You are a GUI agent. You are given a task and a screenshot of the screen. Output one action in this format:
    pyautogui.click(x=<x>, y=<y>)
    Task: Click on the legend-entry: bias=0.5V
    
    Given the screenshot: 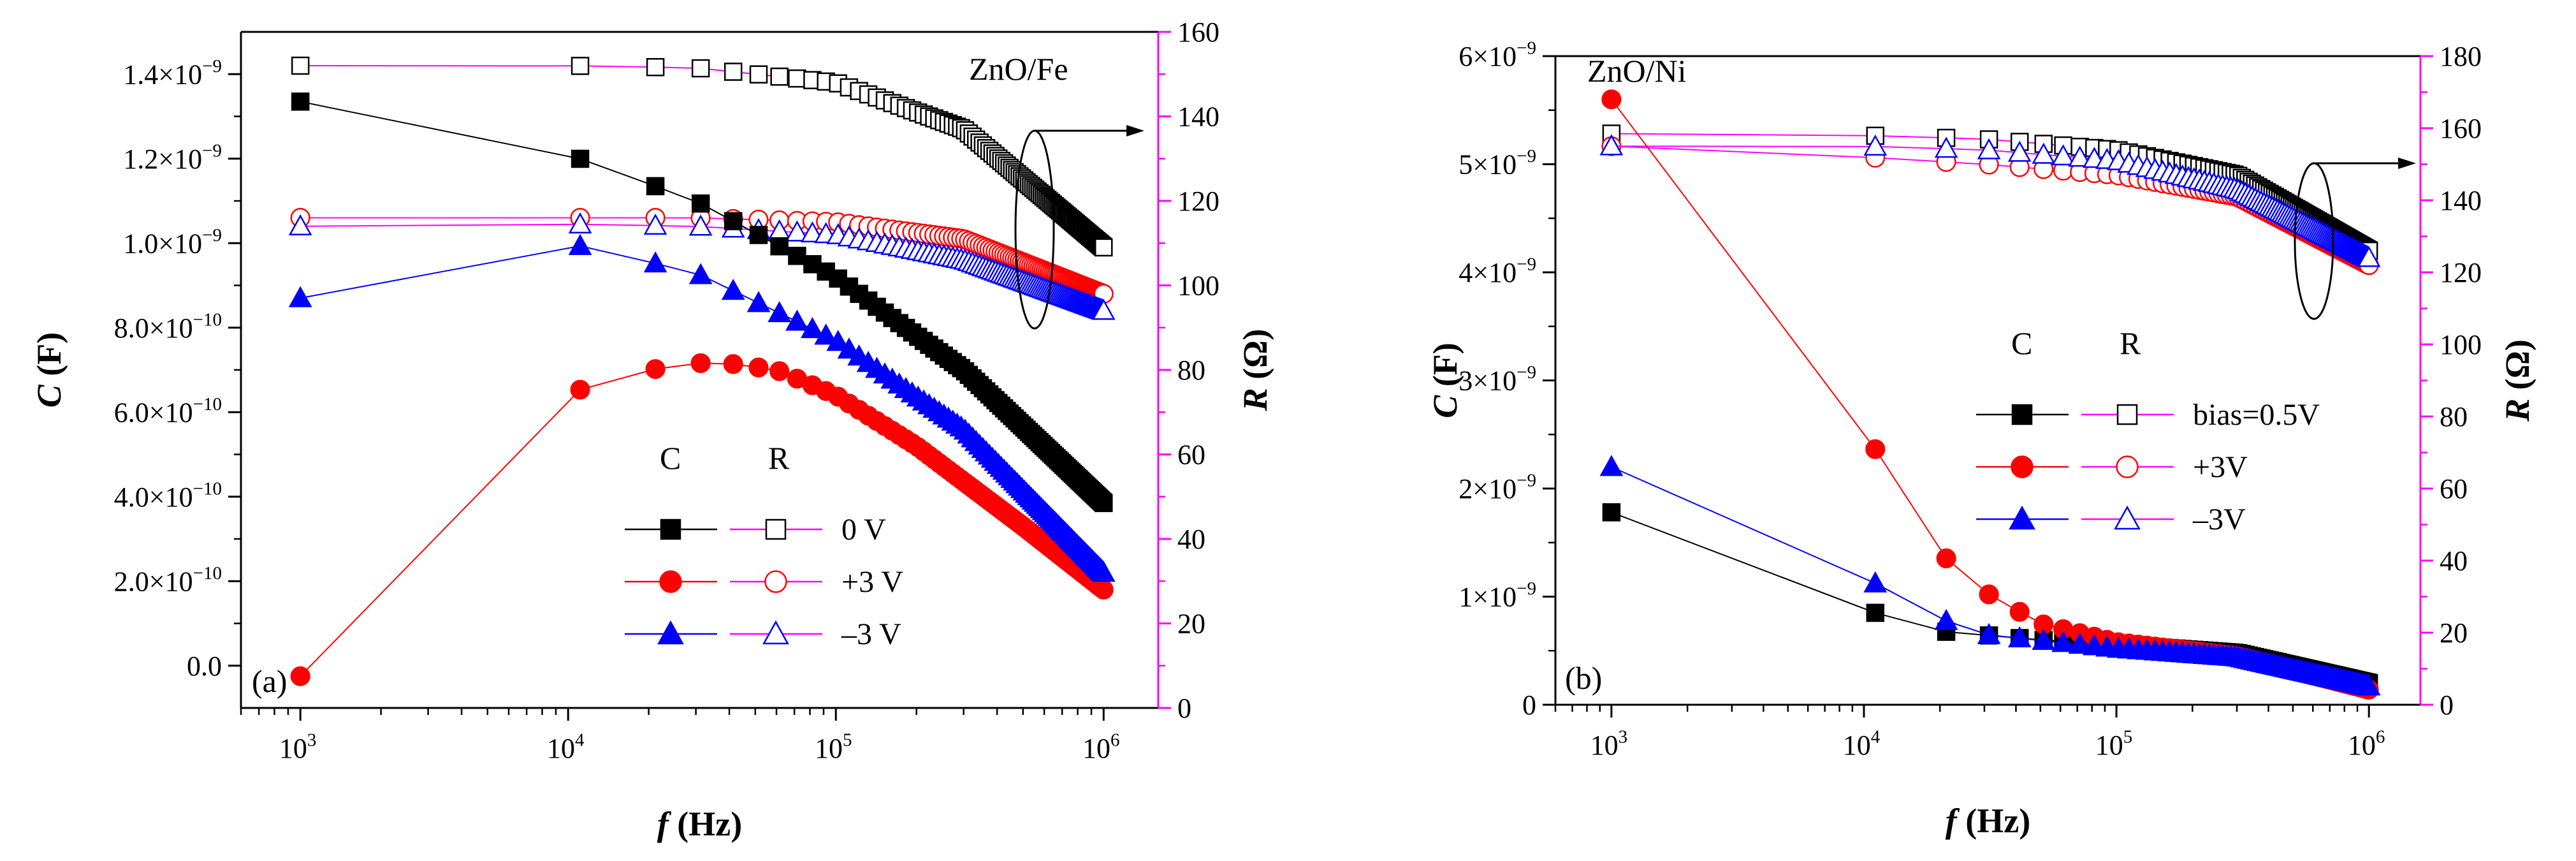 What is the action you would take?
    pyautogui.click(x=2148, y=415)
    